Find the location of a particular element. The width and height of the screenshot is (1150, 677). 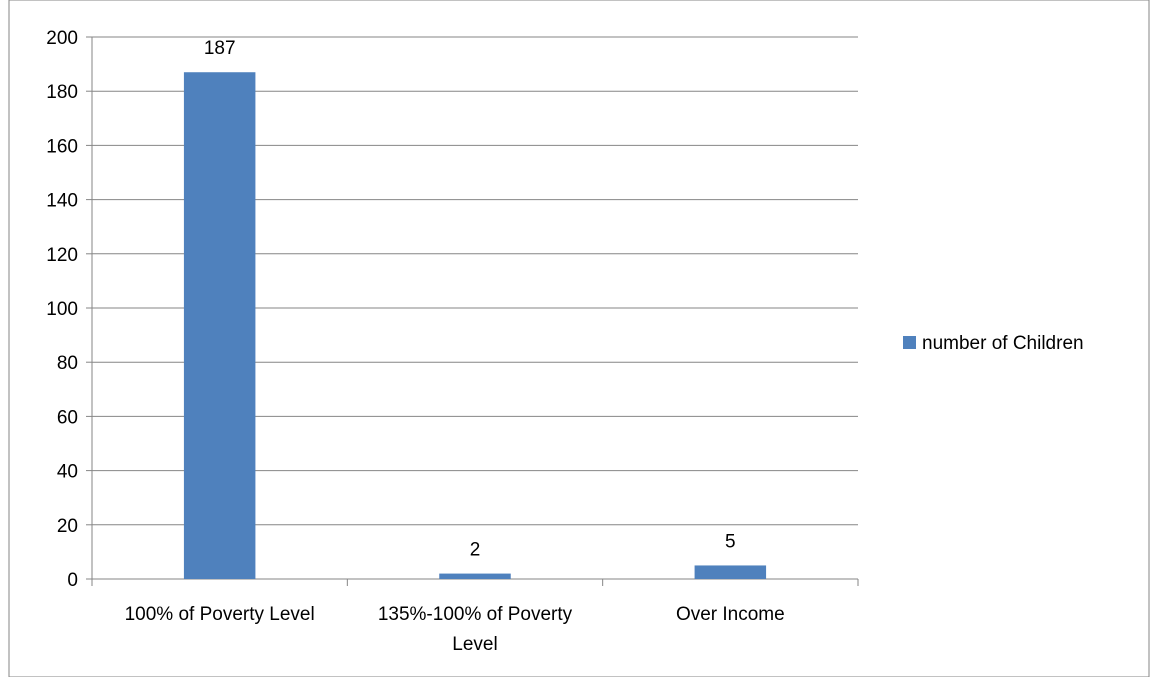

x-category-label: 100% of Poverty Level is located at coordinates (220, 614).